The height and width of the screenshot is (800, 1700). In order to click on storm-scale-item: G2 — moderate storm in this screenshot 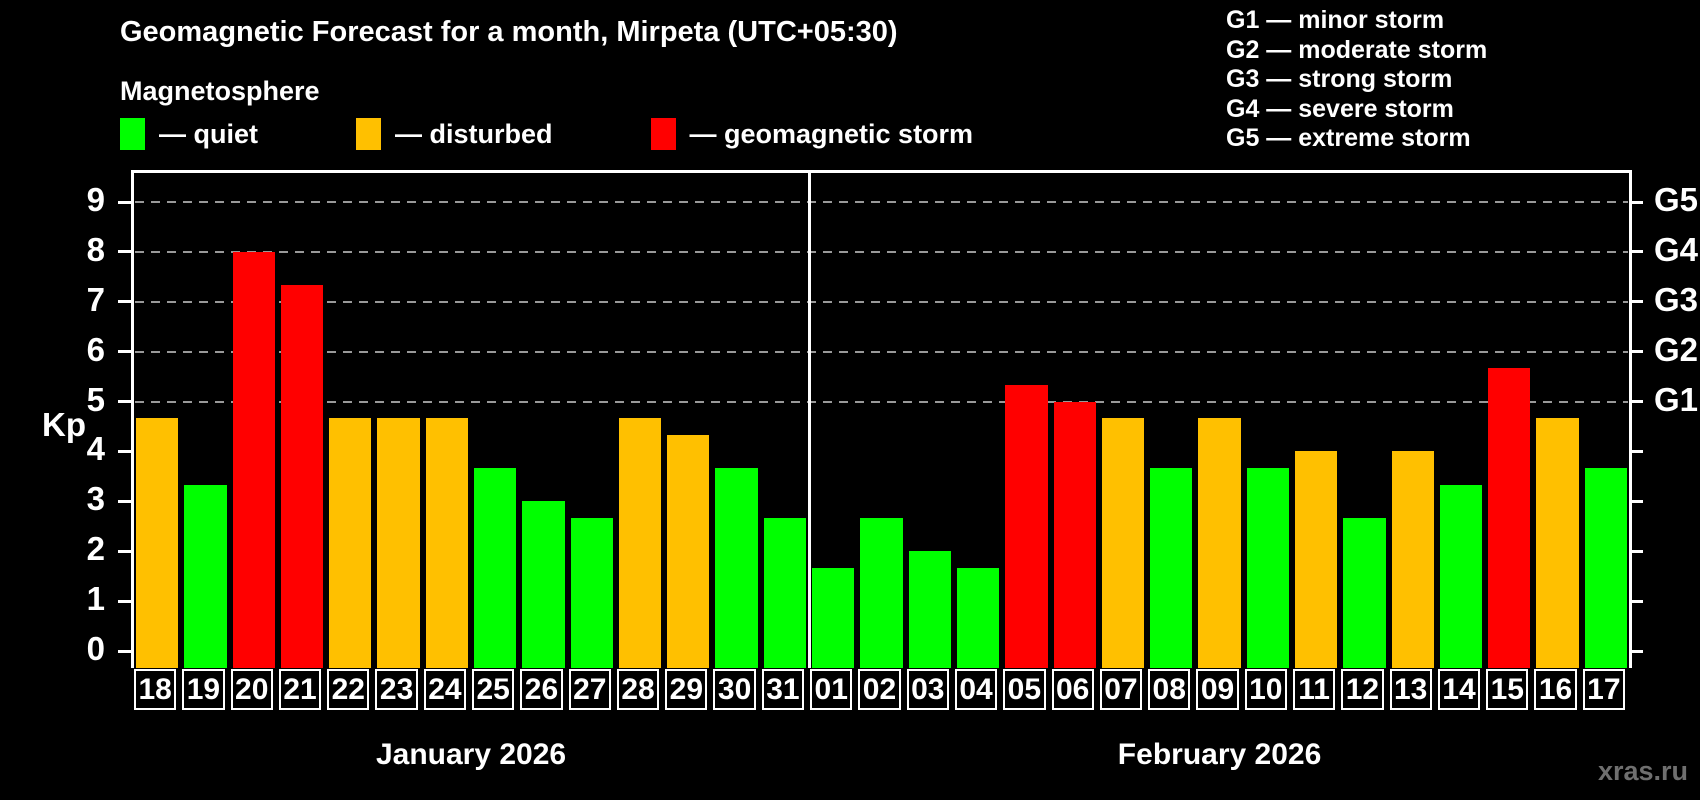, I will do `click(1357, 49)`.